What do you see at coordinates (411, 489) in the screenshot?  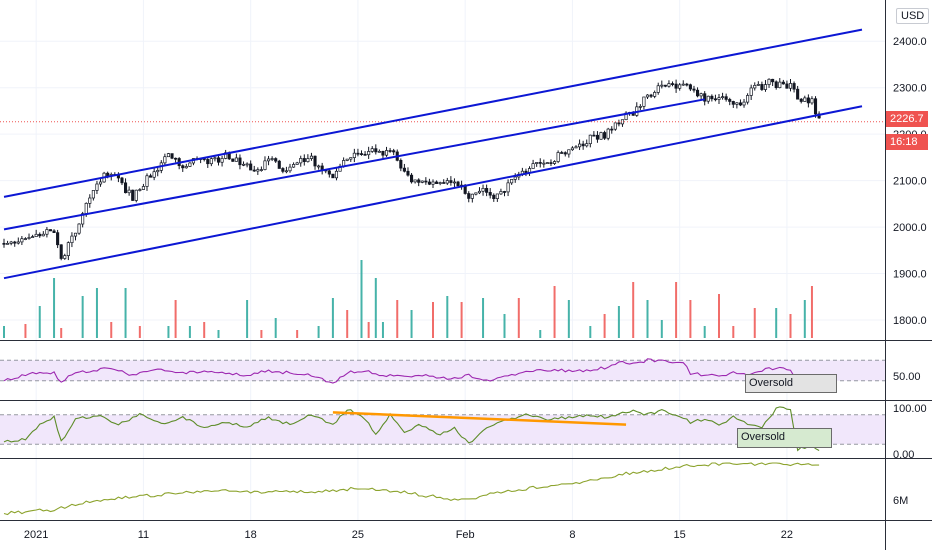 I see `obv-line` at bounding box center [411, 489].